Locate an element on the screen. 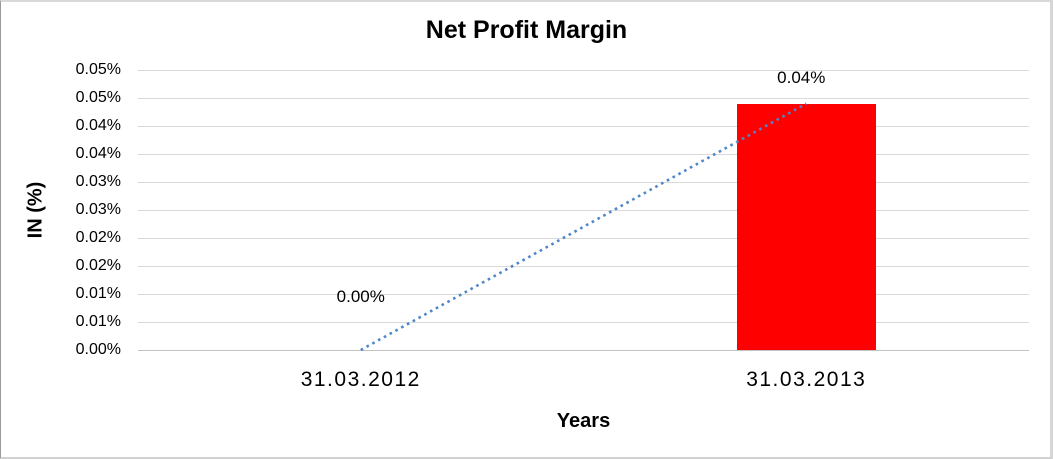 The image size is (1053, 459). x-axis-title: Years is located at coordinates (583, 421).